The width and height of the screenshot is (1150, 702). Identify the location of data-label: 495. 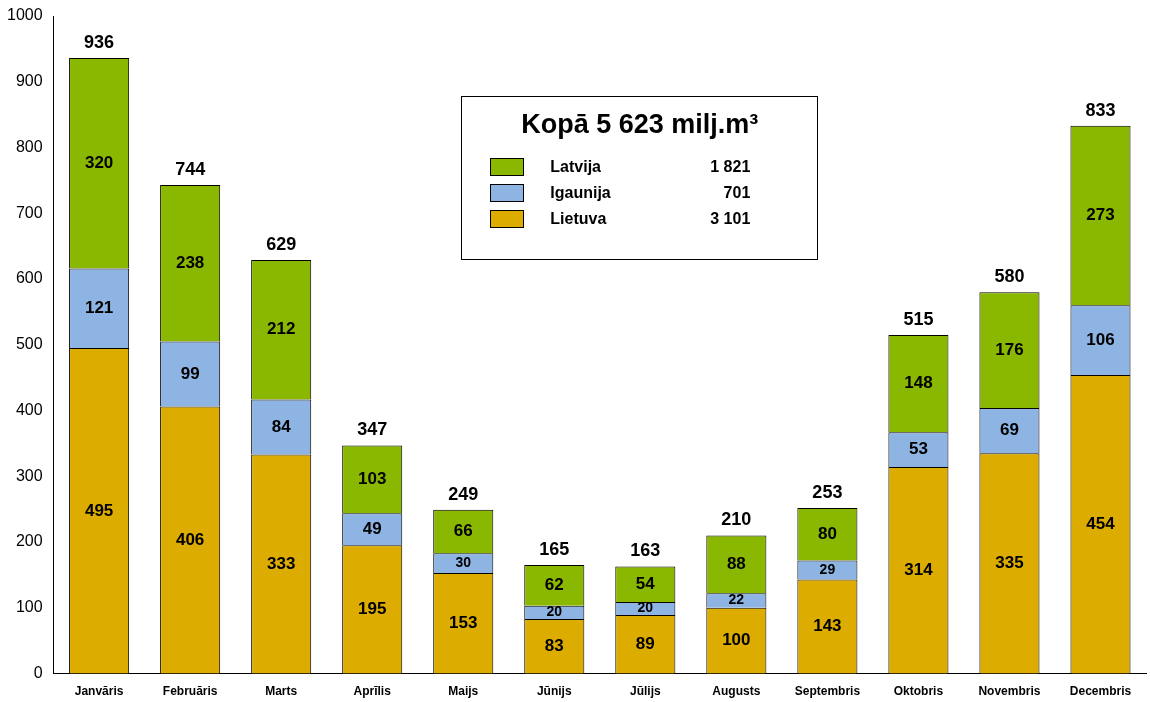
(99, 510).